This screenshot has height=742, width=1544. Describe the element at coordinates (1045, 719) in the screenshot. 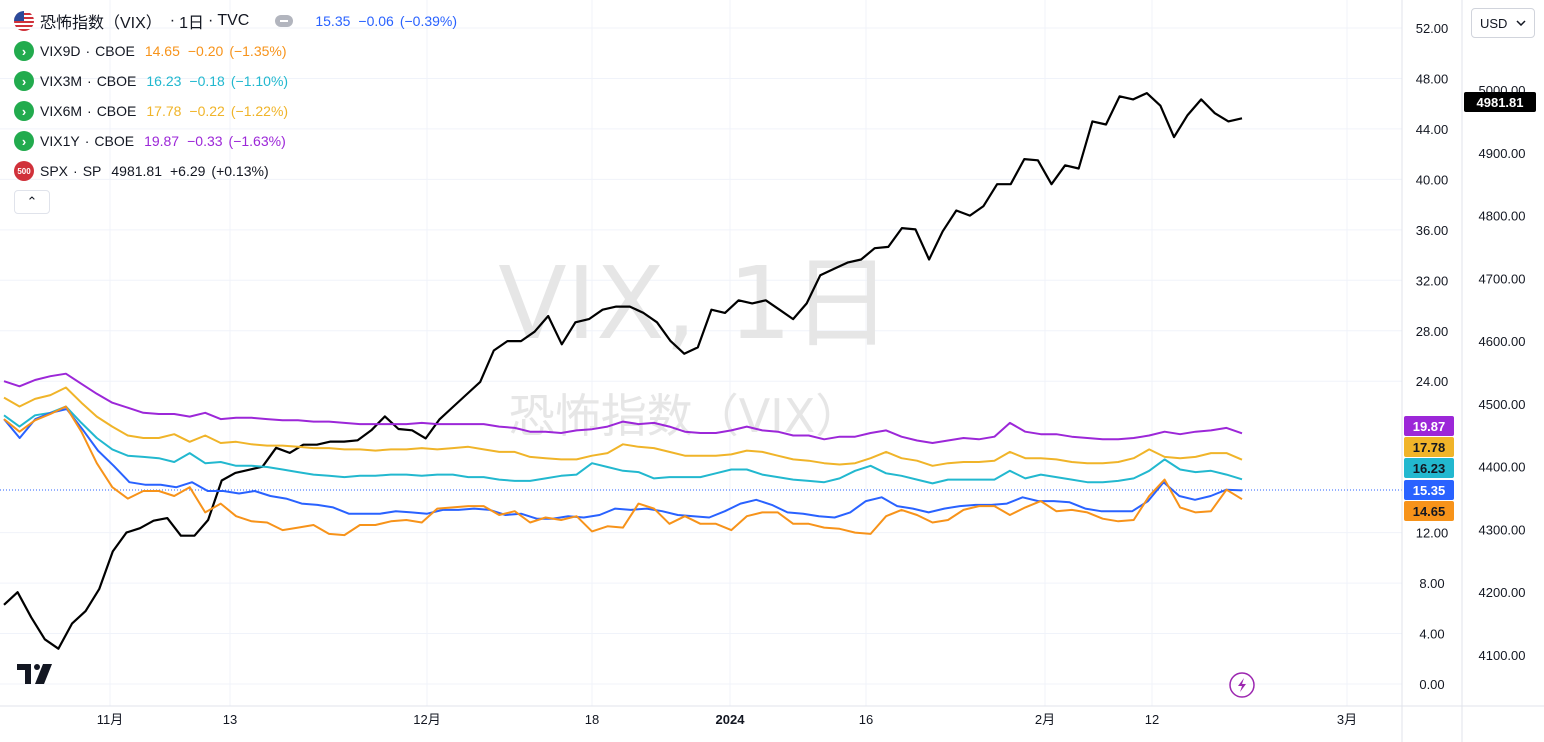

I see `time-axis-tick-label: 2月` at that location.